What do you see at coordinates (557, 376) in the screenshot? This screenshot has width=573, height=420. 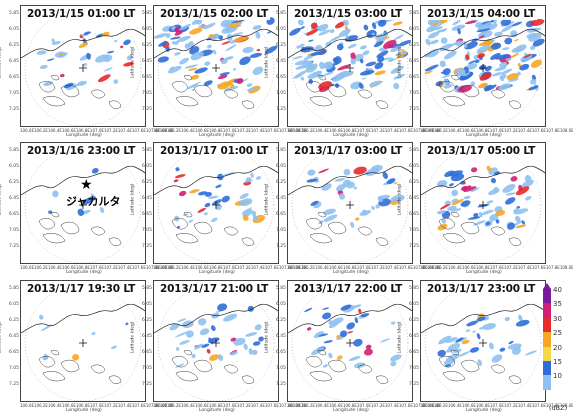 I see `colorbar-label: 10` at bounding box center [557, 376].